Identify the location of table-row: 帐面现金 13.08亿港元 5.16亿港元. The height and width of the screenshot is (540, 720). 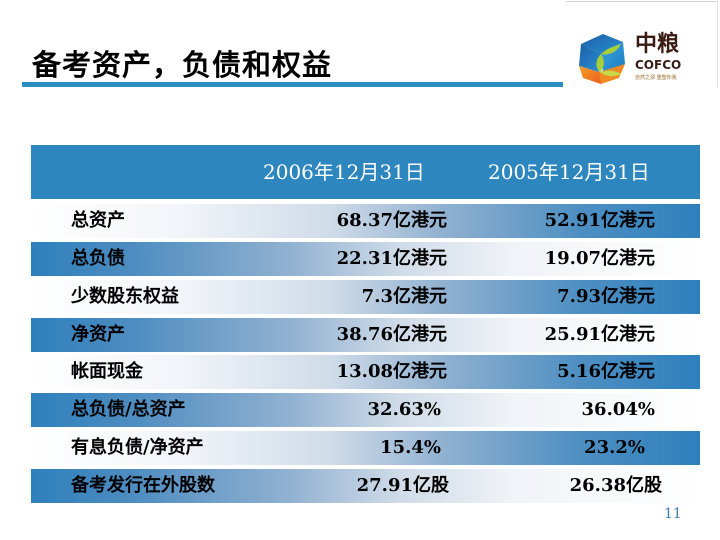
(365, 372).